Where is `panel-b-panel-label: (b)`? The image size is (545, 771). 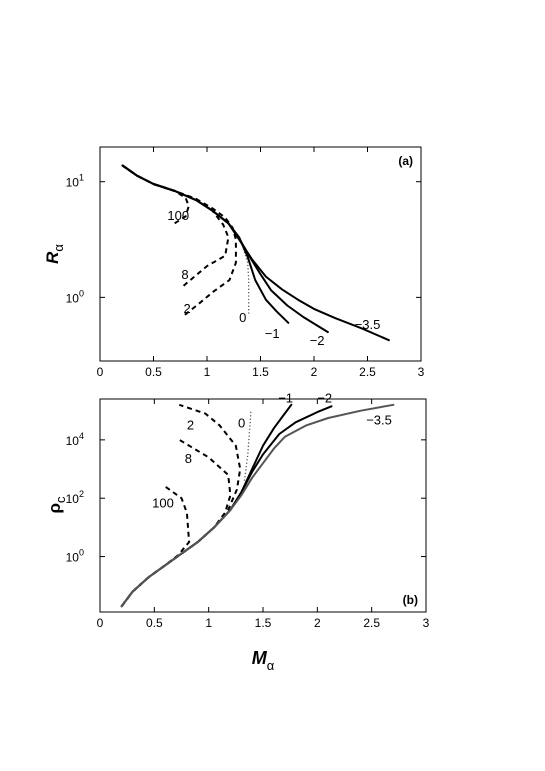 panel-b-panel-label: (b) is located at coordinates (410, 600).